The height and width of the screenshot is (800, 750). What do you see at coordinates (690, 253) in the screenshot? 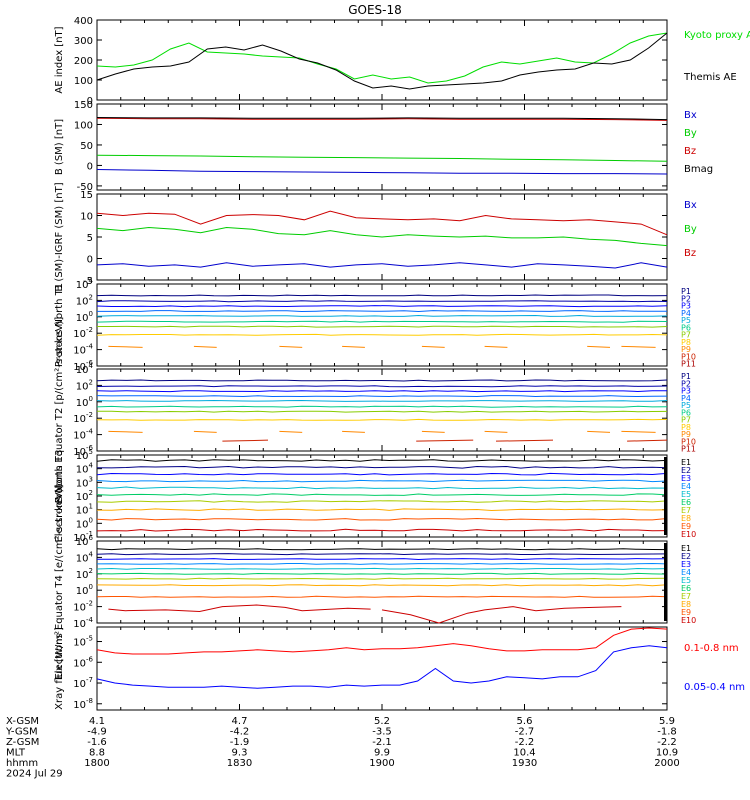
I see `legend-entry: Bz` at bounding box center [690, 253].